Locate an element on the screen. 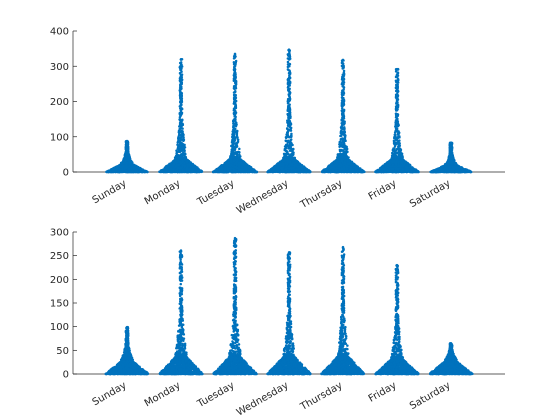  swarm-sunday is located at coordinates (127, 156).